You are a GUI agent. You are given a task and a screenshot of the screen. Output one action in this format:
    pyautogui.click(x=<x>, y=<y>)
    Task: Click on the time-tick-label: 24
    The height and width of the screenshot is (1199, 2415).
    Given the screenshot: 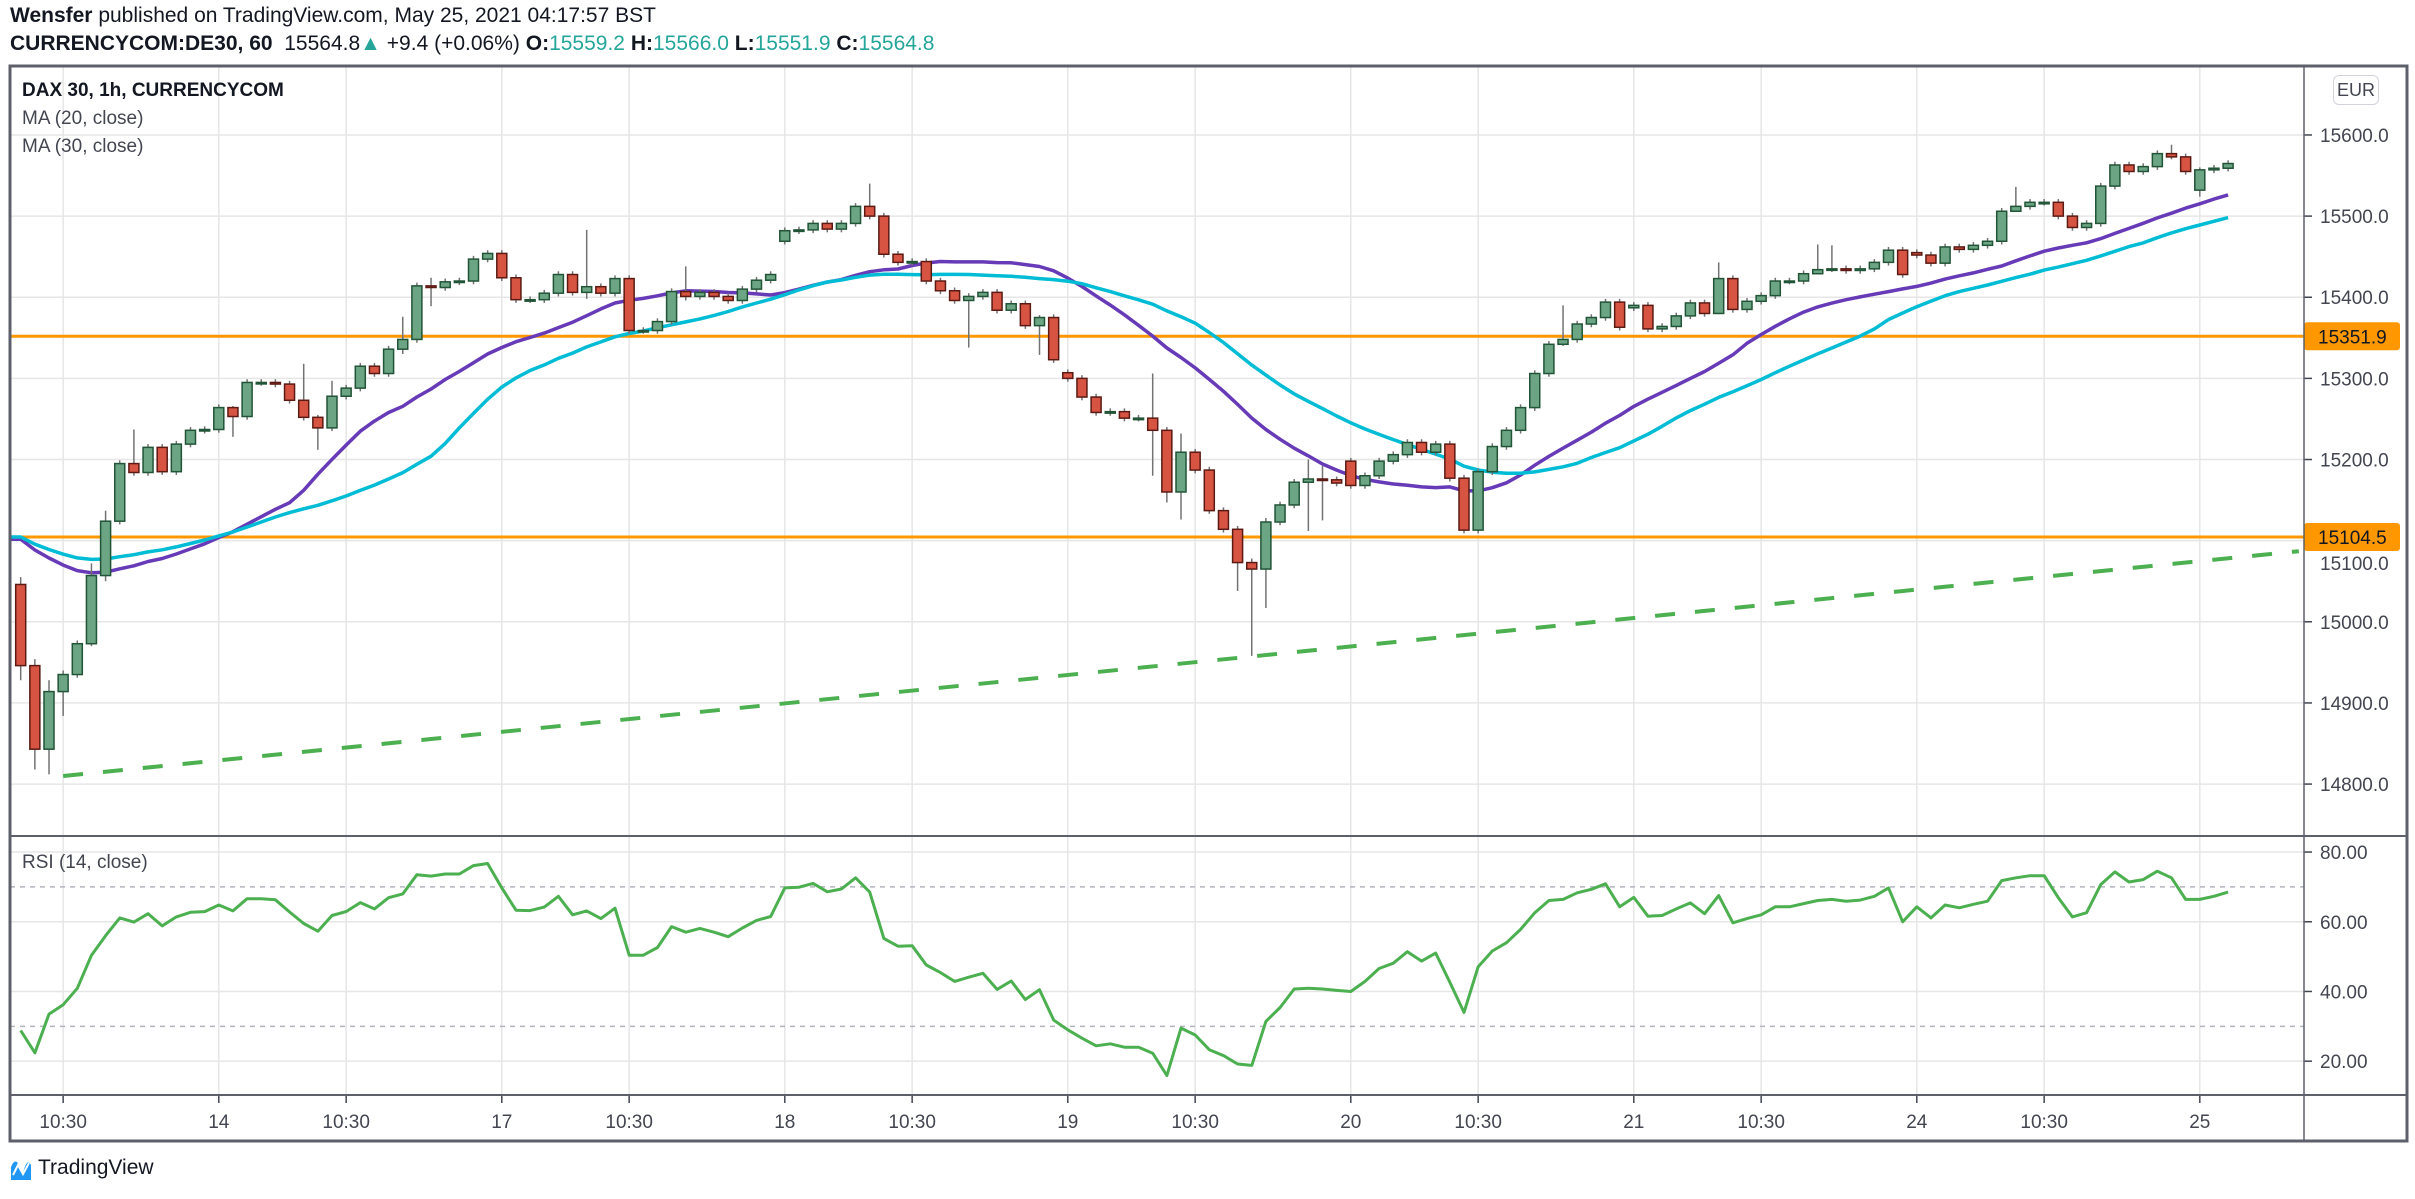 What is the action you would take?
    pyautogui.click(x=1917, y=1122)
    